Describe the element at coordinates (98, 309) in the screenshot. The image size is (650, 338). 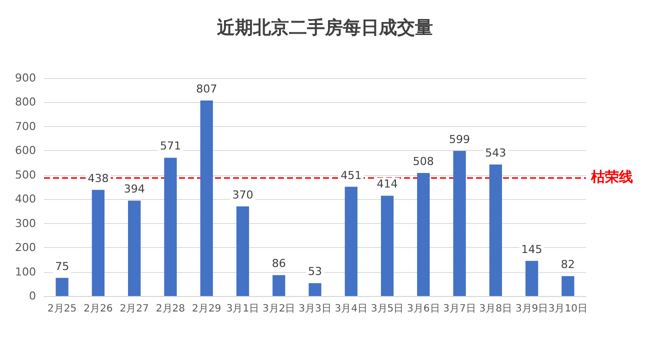
I see `x-tick-label: 2月26` at that location.